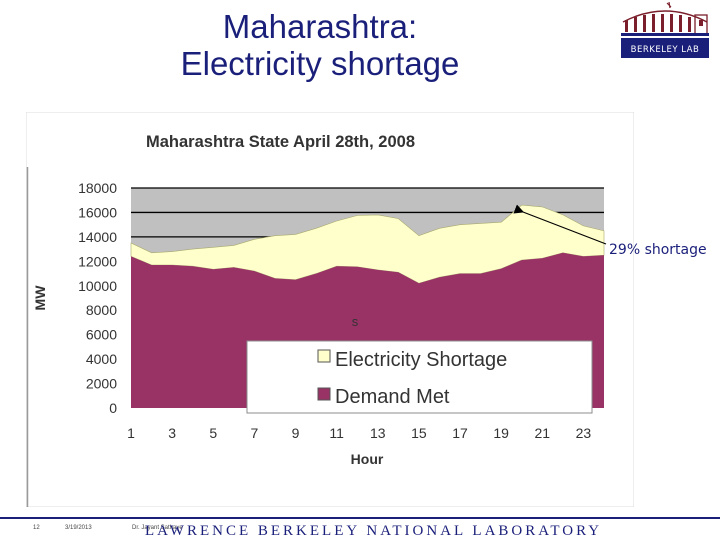 The height and width of the screenshot is (540, 720). Describe the element at coordinates (584, 433) in the screenshot. I see `x-tick-label-23: 23` at that location.